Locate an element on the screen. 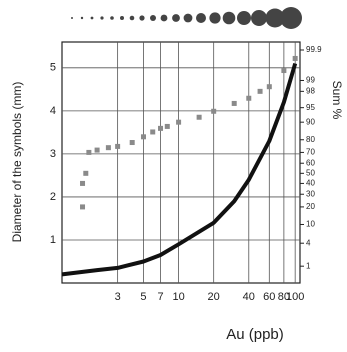  x-tick-label: 80 is located at coordinates (284, 297).